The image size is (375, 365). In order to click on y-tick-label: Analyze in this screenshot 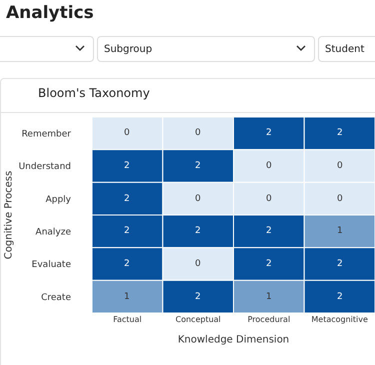, I will do `click(54, 232)`.